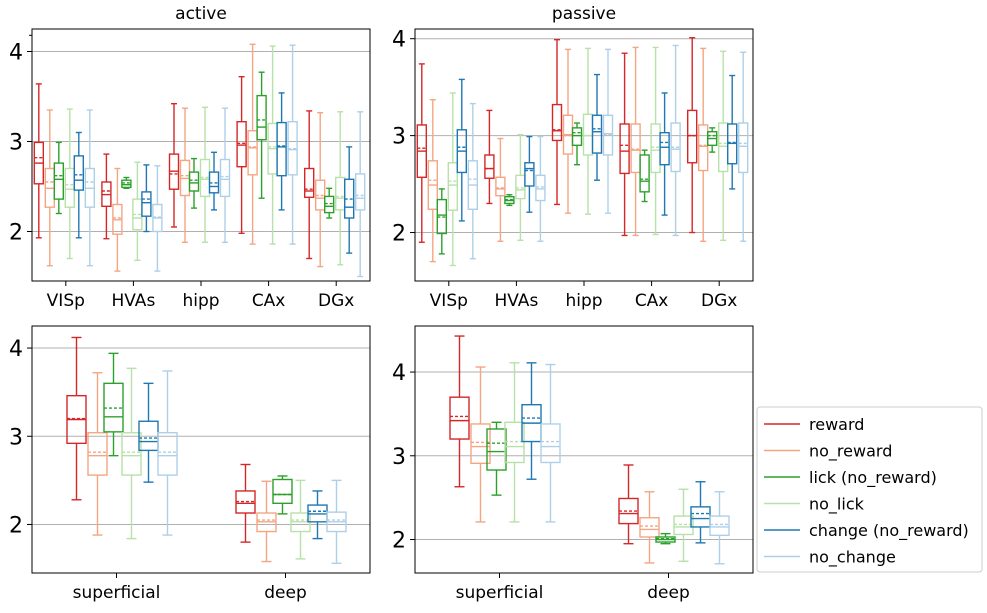 Image resolution: width=987 pixels, height=613 pixels. I want to click on box-change-no-reward--superficial, so click(148, 432).